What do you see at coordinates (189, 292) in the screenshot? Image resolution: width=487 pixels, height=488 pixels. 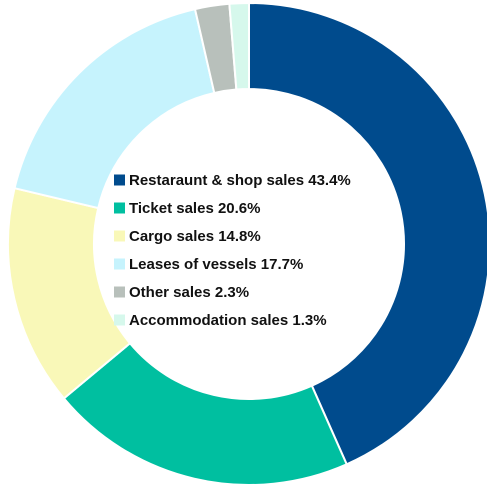 I see `legend-label-4: Other sales 2.3%` at bounding box center [189, 292].